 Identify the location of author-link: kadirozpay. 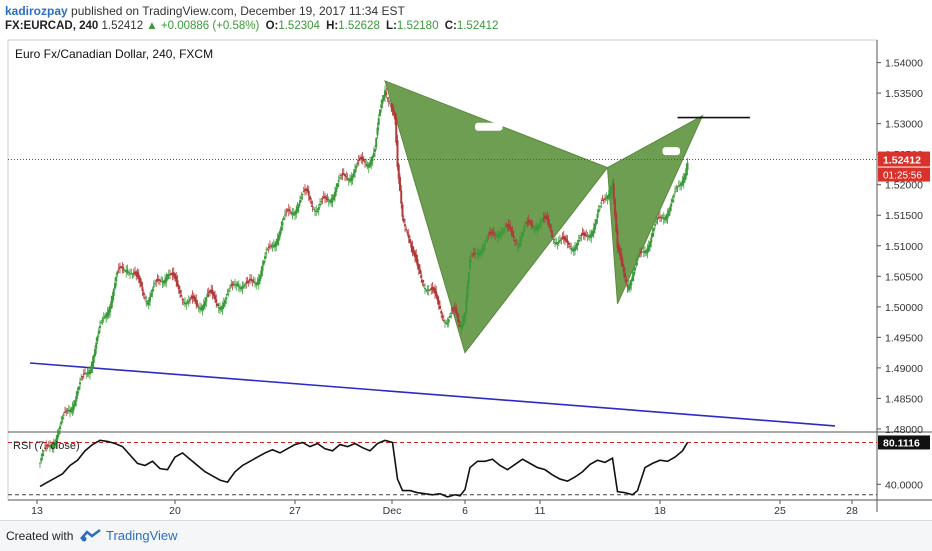
(36, 11).